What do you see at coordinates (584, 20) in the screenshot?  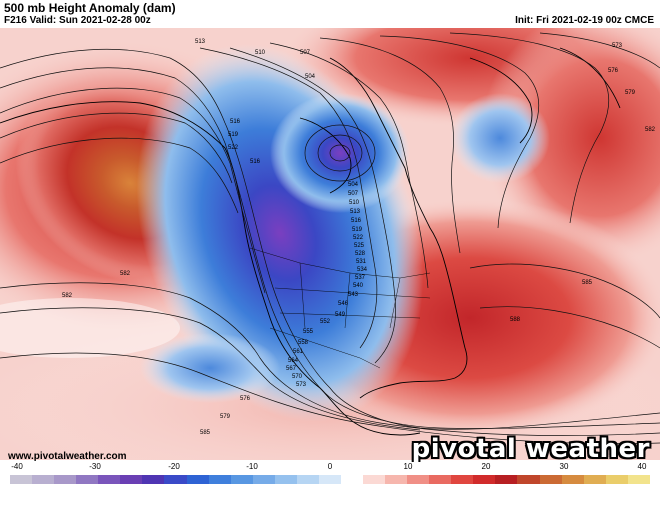 I see `init-time: Init: Fri 2021-02-19 00z CMCE` at bounding box center [584, 20].